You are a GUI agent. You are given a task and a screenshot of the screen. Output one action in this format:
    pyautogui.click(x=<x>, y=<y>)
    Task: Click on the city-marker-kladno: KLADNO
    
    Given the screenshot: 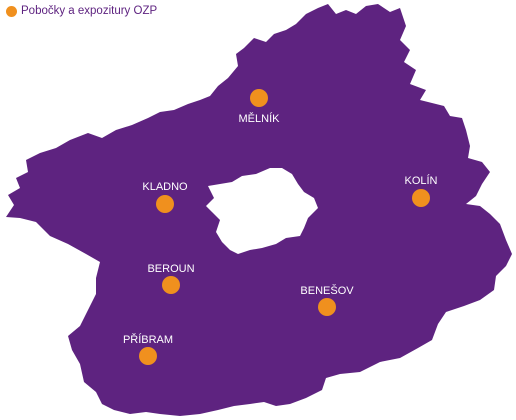 What is the action you would take?
    pyautogui.click(x=165, y=197)
    